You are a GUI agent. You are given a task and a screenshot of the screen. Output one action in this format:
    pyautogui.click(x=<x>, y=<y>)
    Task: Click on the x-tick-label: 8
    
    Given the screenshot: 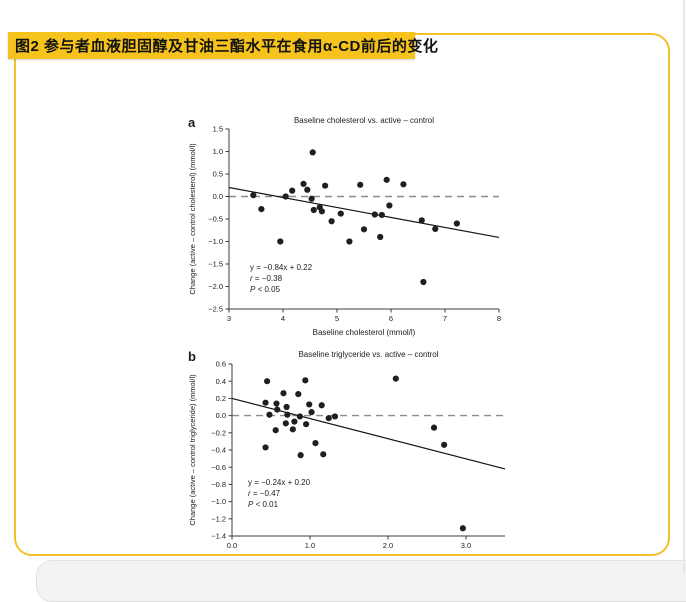 What is the action you would take?
    pyautogui.click(x=499, y=318)
    